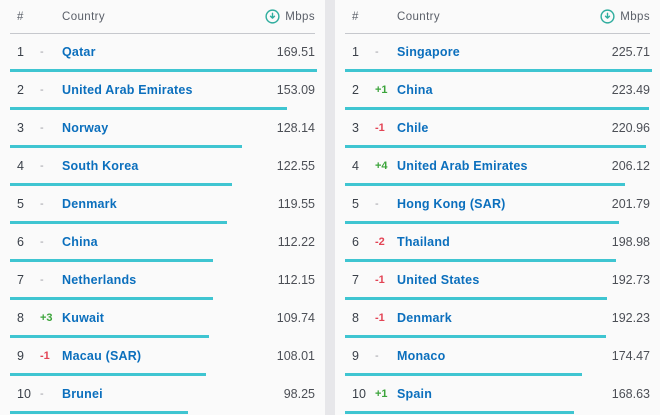 This screenshot has width=660, height=415. I want to click on download-icon, so click(272, 16).